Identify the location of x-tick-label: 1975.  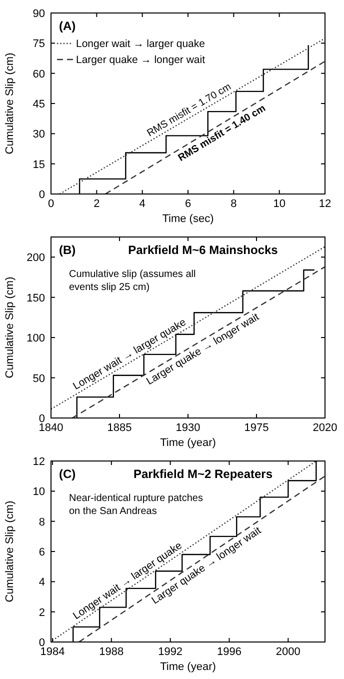
(256, 428).